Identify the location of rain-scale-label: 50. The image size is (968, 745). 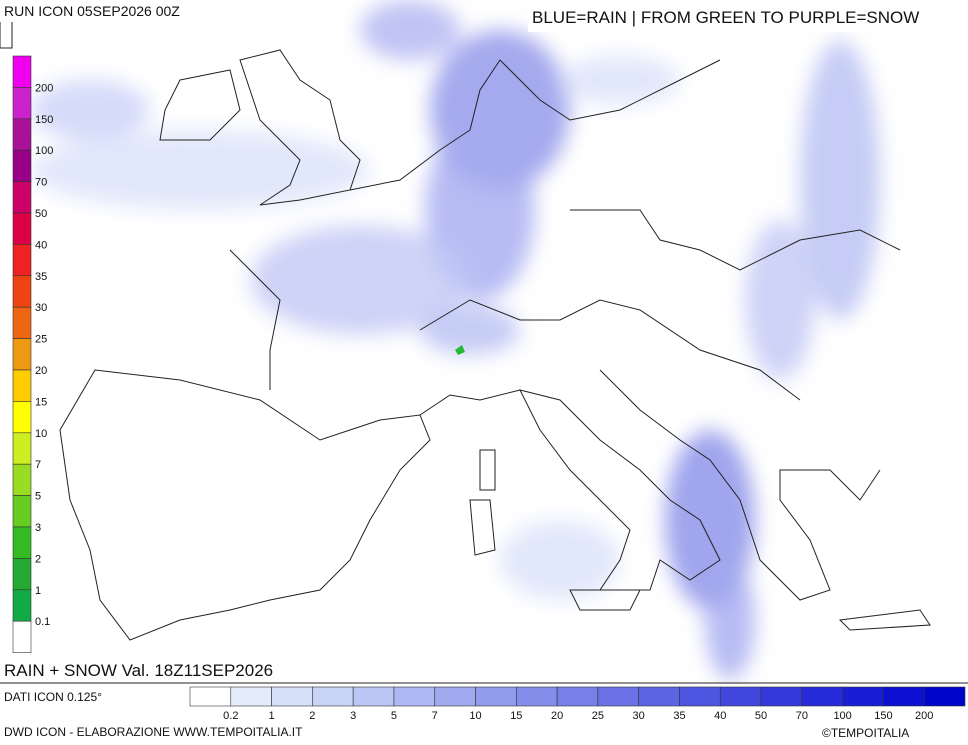
(761, 716).